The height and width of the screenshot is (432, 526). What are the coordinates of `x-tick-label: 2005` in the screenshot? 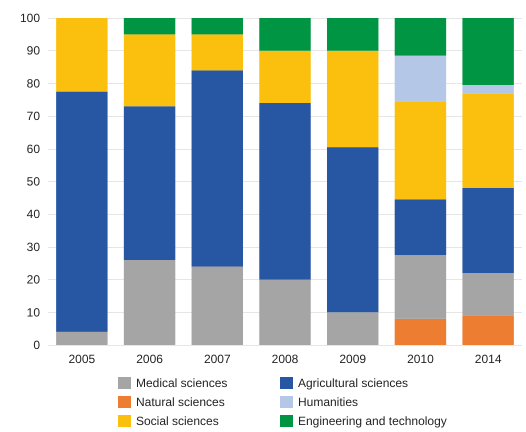 It's located at (82, 359).